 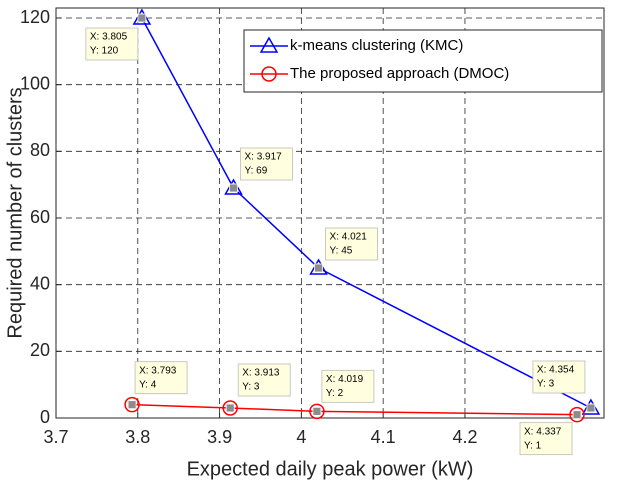 What do you see at coordinates (55, 437) in the screenshot?
I see `x-tick-label: 3.7` at bounding box center [55, 437].